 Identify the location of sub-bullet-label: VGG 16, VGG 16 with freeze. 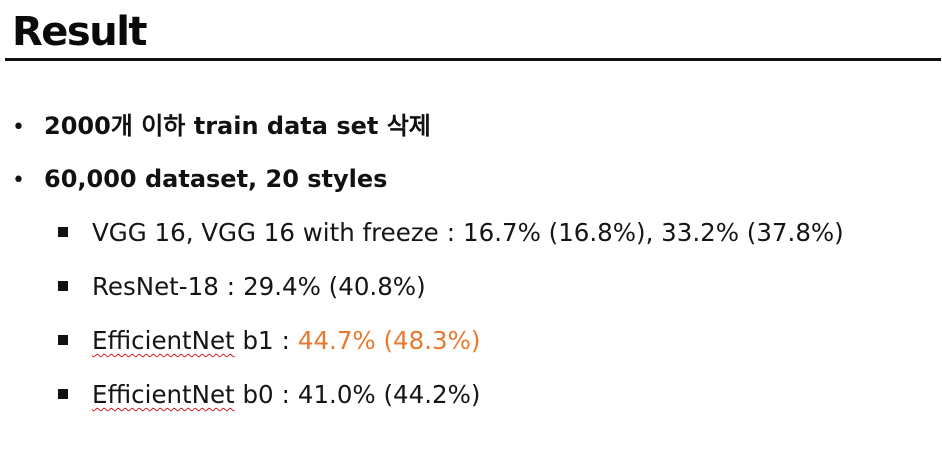
(265, 232).